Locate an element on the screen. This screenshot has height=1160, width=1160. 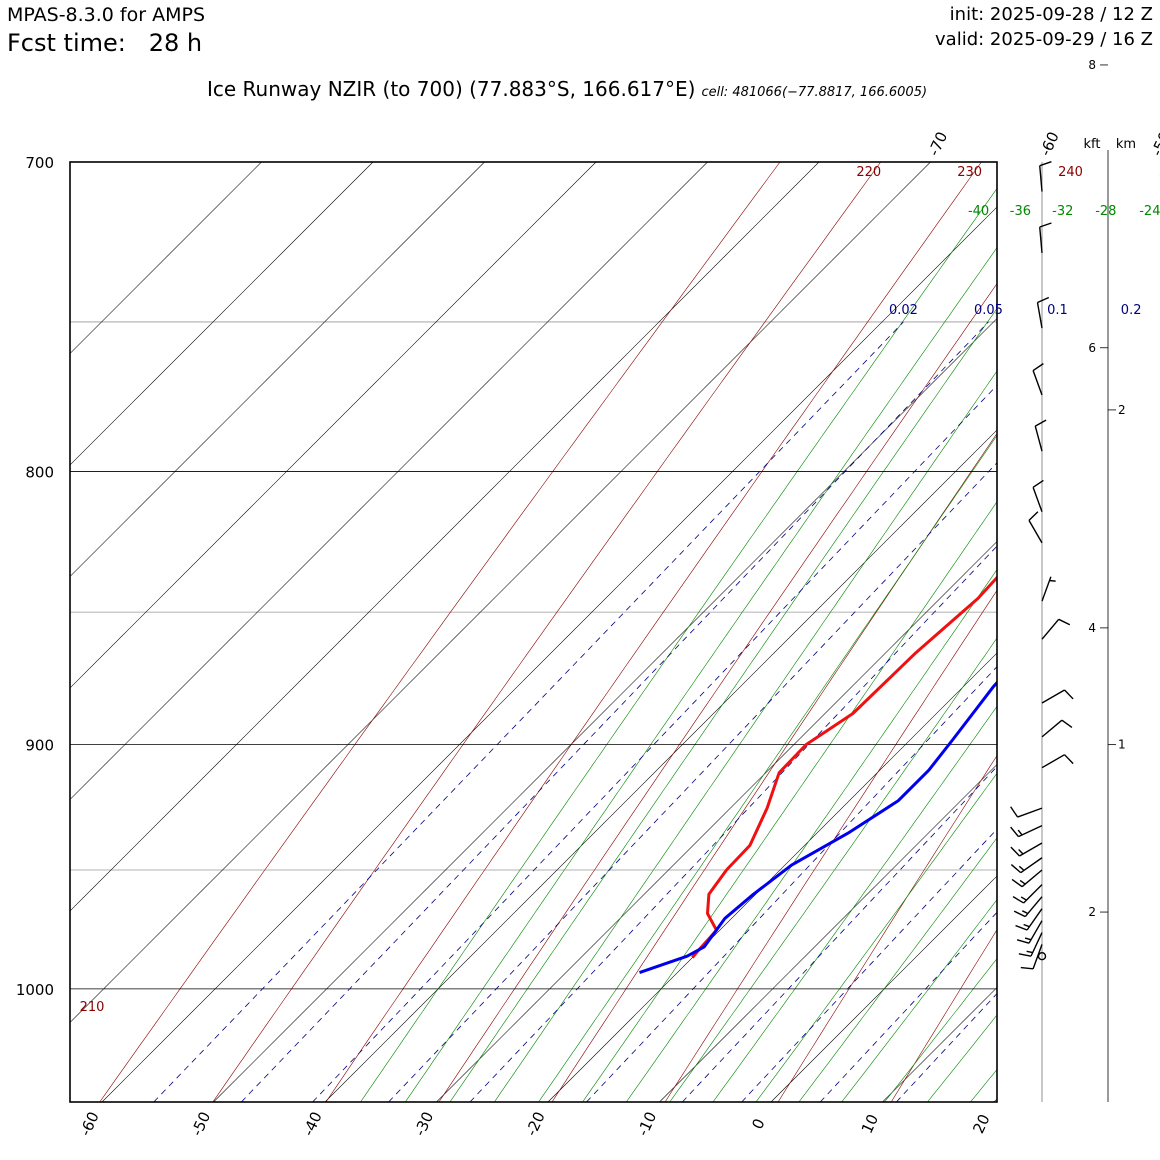
profiles is located at coordinates (818, 775).